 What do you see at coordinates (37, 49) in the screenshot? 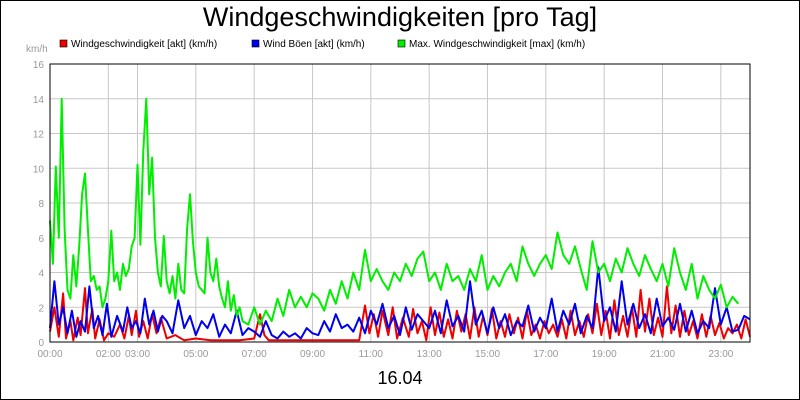
I see `y-axis-unit: km/h` at bounding box center [37, 49].